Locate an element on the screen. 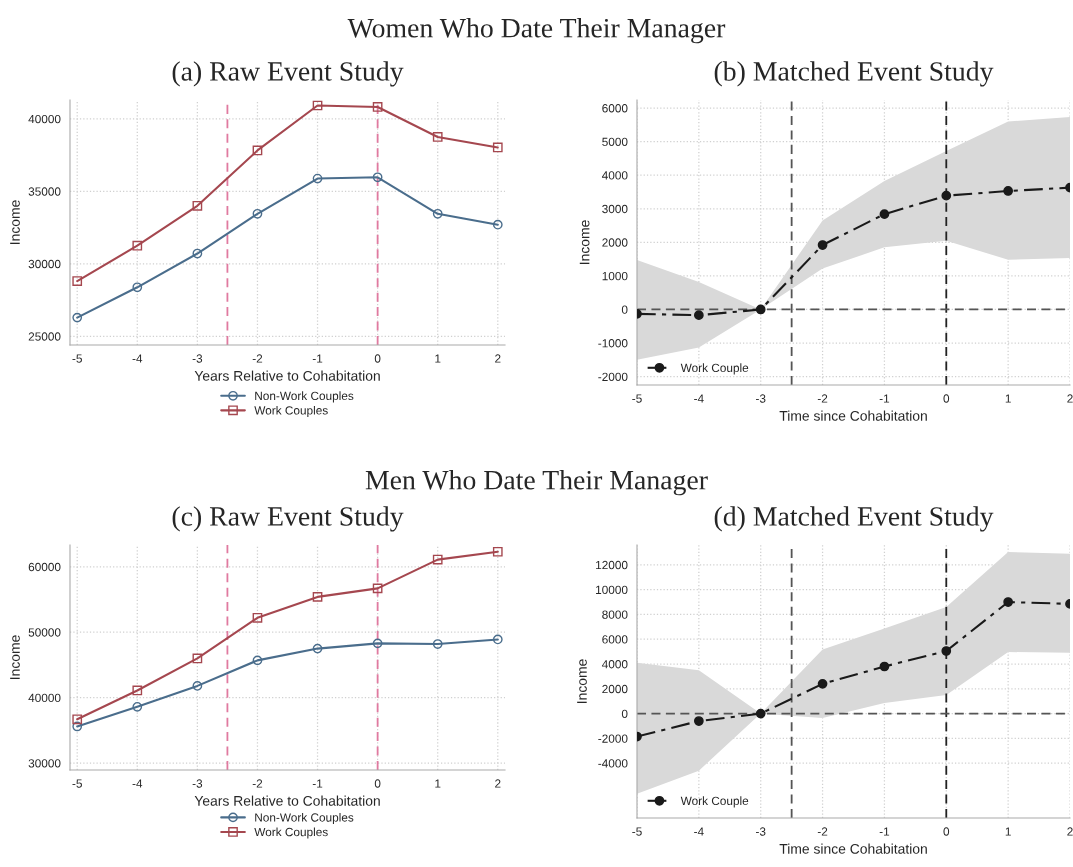 This screenshot has width=1073, height=867. chart-title: (b) Matched Event Study is located at coordinates (854, 74).